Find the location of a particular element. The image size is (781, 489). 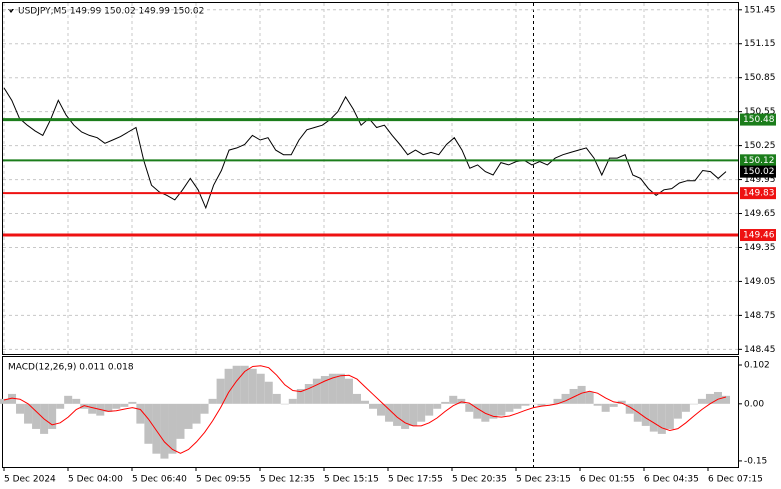

x-tick-label: 5 Dec 04:00 is located at coordinates (95, 480).